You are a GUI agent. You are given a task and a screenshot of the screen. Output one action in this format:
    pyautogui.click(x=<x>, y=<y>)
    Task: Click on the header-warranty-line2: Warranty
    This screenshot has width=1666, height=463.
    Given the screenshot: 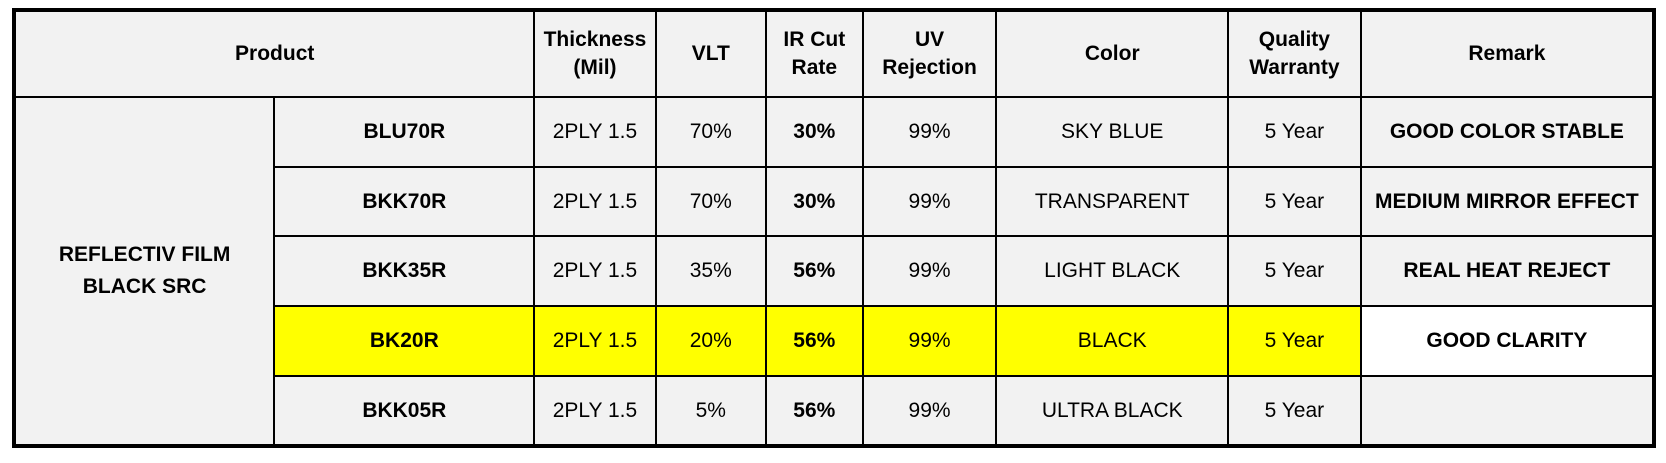 What is the action you would take?
    pyautogui.click(x=1294, y=67)
    